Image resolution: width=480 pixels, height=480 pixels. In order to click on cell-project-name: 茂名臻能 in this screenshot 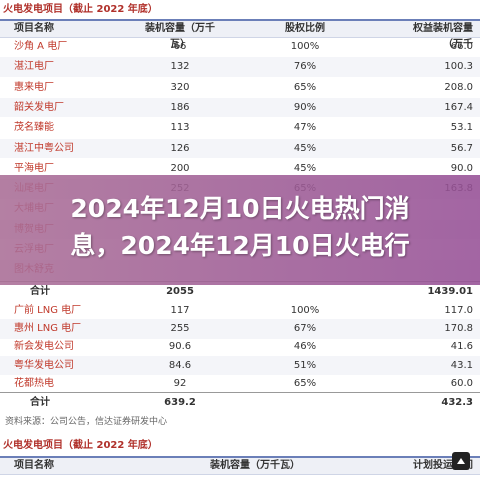, I will do `click(34, 128)`.